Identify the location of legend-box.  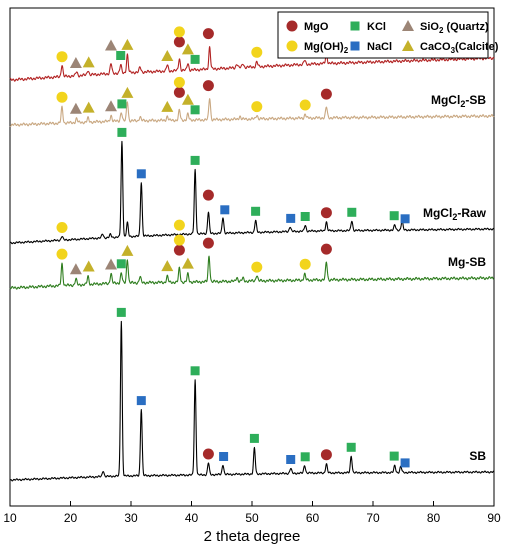
(383, 35).